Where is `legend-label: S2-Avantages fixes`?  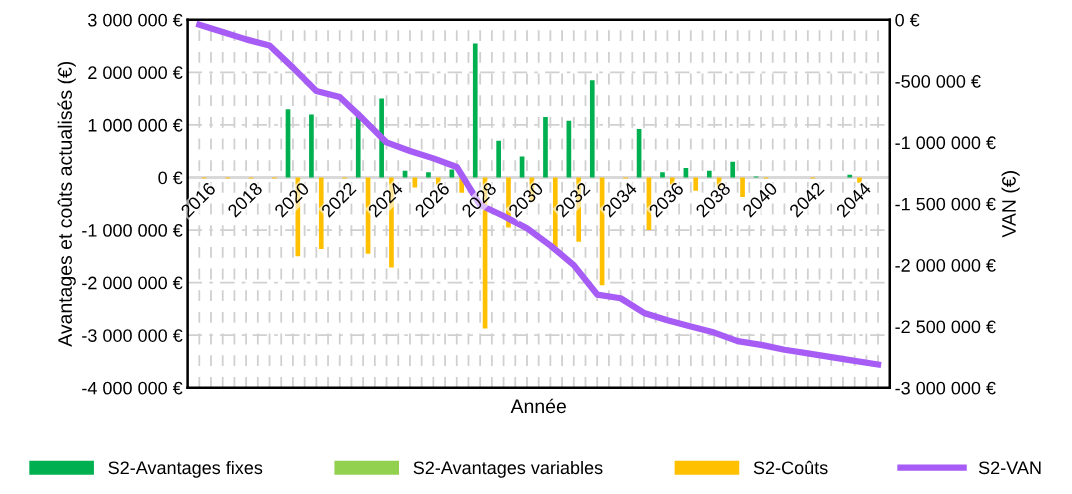
legend-label: S2-Avantages fixes is located at coordinates (185, 469).